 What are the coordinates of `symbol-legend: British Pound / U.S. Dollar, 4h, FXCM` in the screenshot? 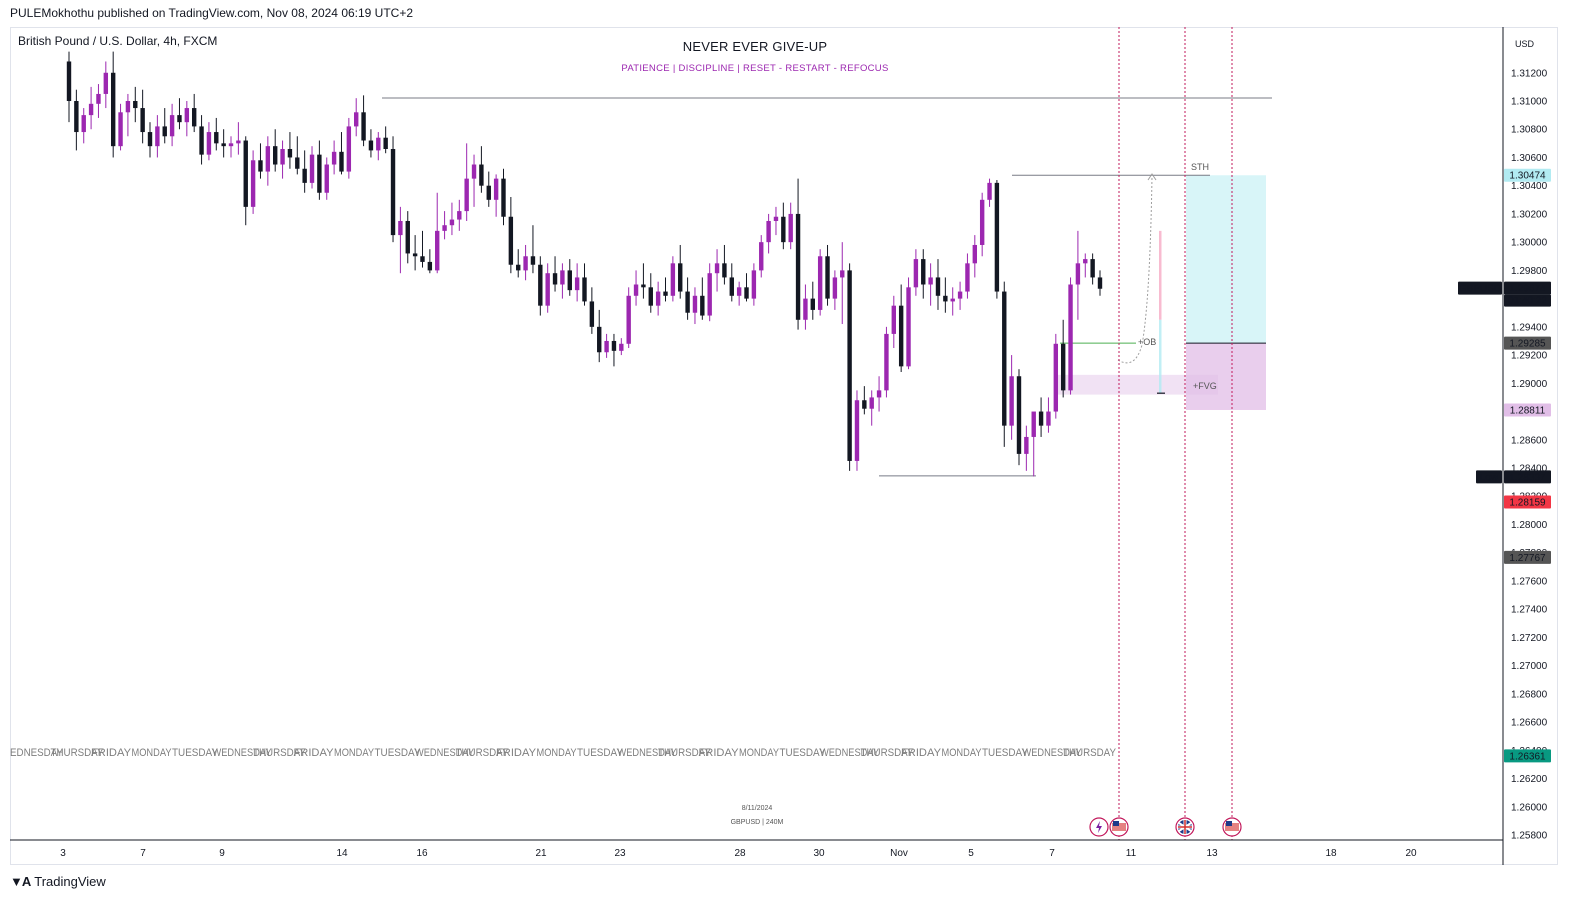 It's located at (118, 41).